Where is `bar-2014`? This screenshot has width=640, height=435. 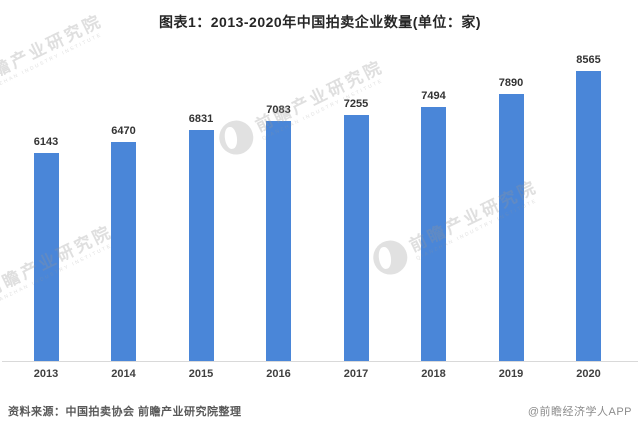
bar-2014 is located at coordinates (123, 251).